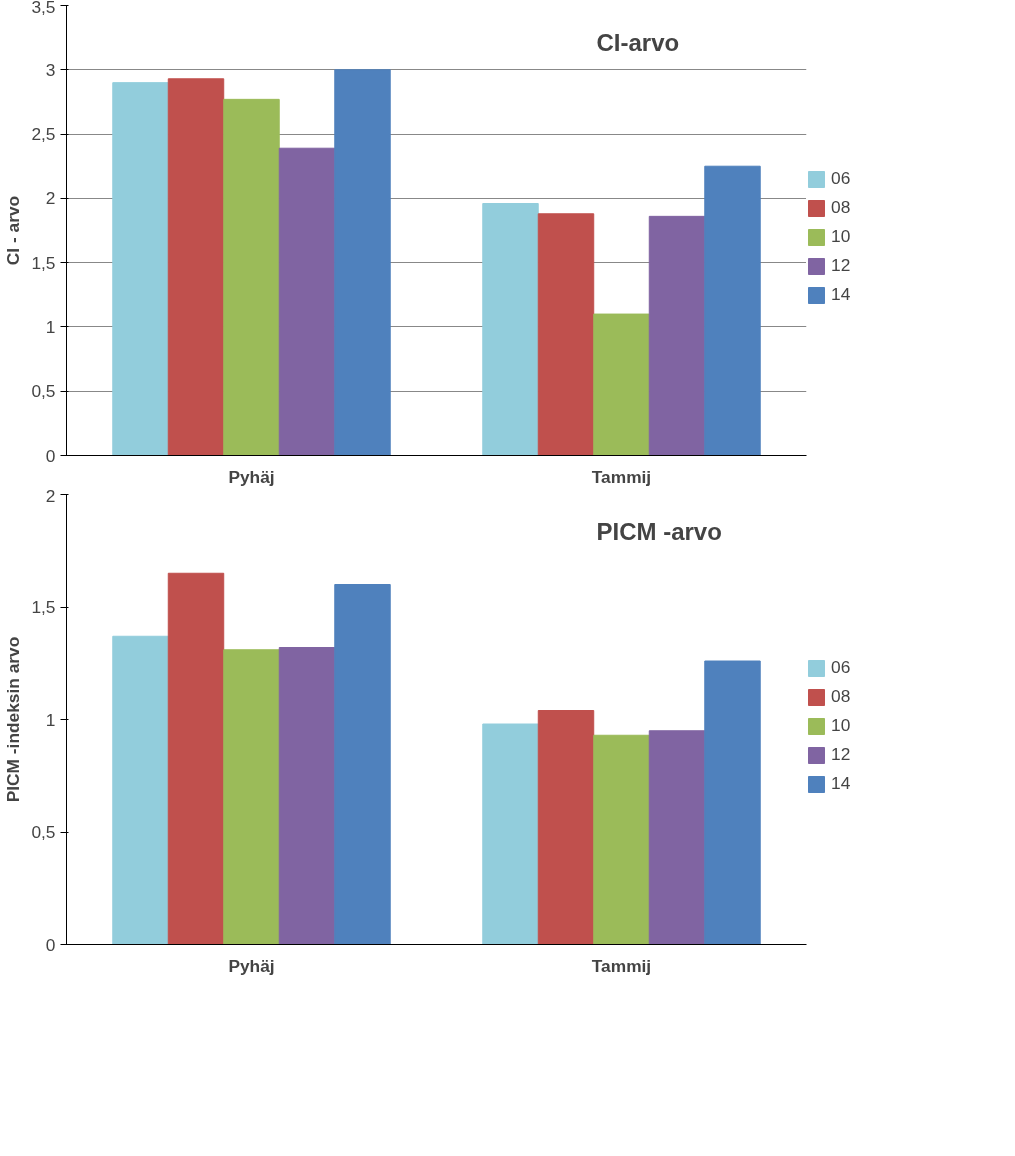  I want to click on y-tick-label: 3,5, so click(43, 8).